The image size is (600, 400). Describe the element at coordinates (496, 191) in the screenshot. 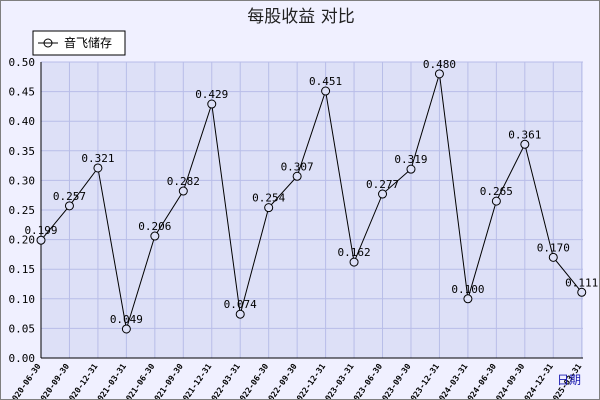

I see `data-label: 0.265` at that location.